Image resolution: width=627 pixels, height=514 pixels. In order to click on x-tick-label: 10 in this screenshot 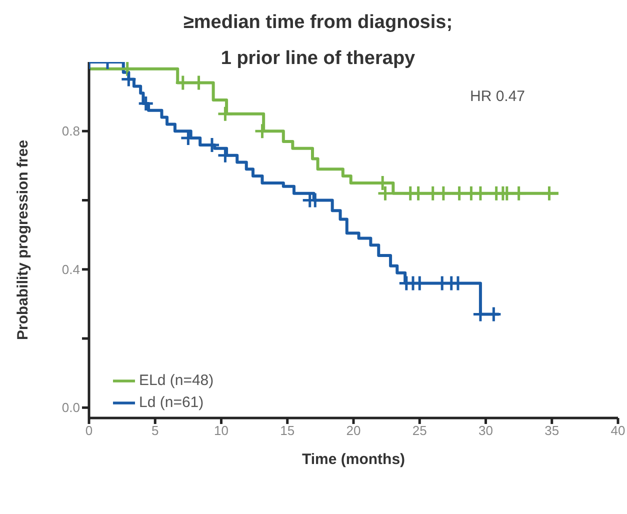, I will do `click(221, 430)`.